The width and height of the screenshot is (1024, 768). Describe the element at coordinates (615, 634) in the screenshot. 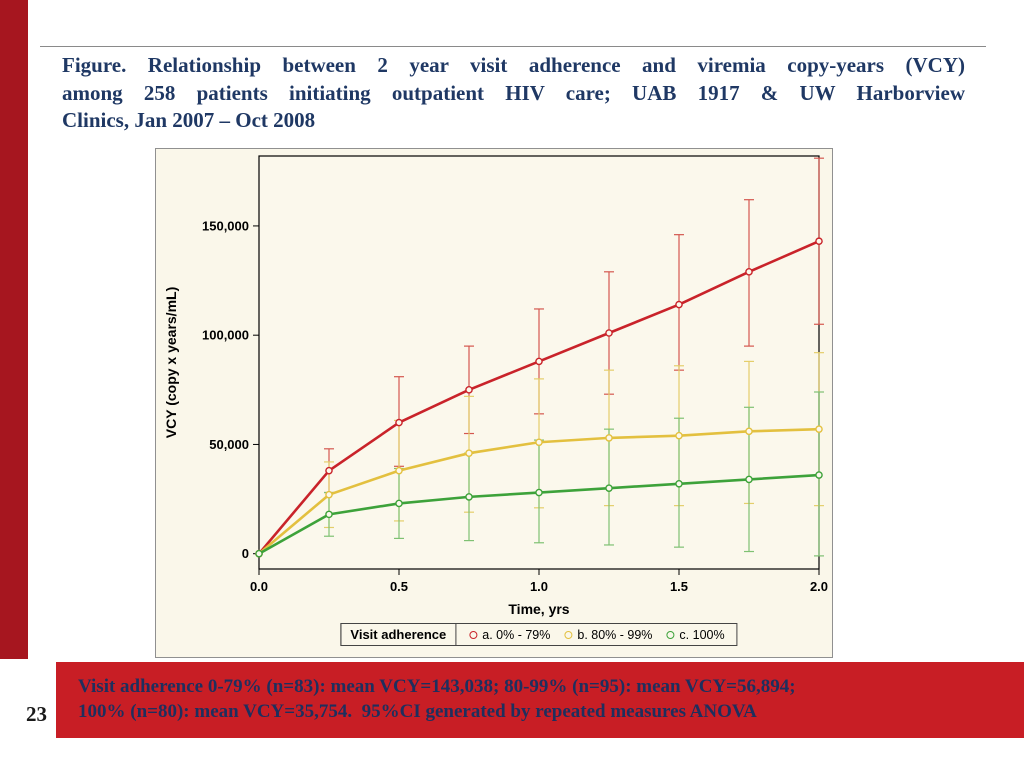

I see `legend-label-yellow: b. 80% - 99%` at that location.